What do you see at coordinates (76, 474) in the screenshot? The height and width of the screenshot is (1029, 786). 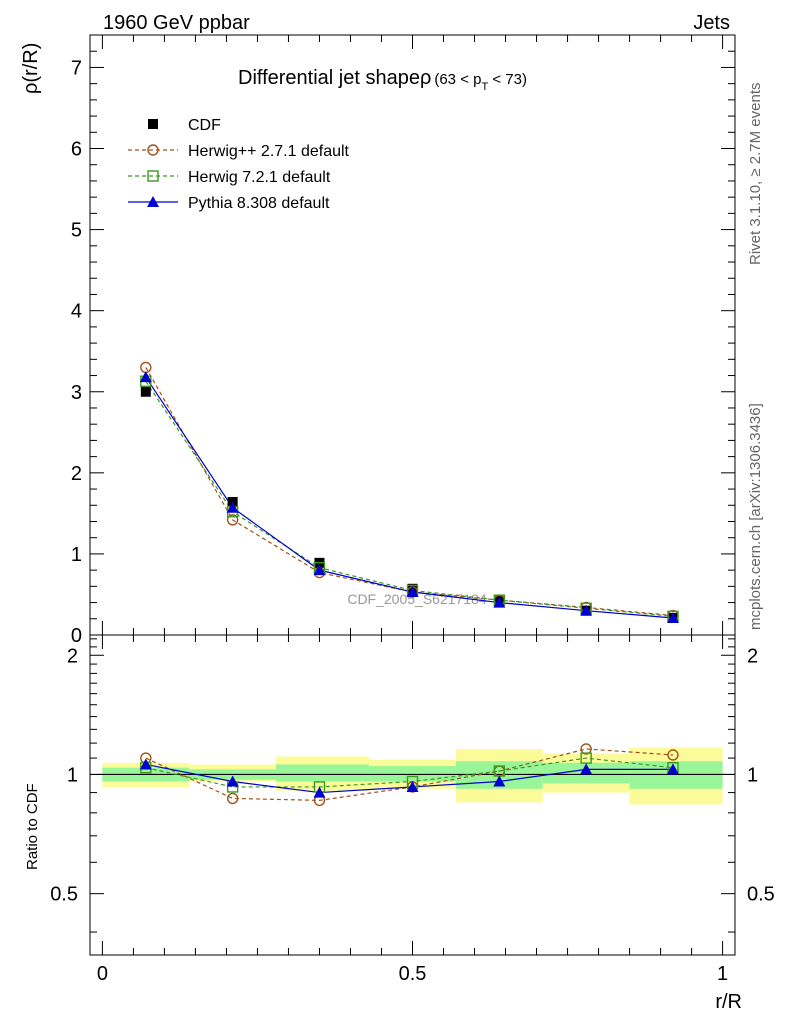 I see `main-y-tick-label: 2` at bounding box center [76, 474].